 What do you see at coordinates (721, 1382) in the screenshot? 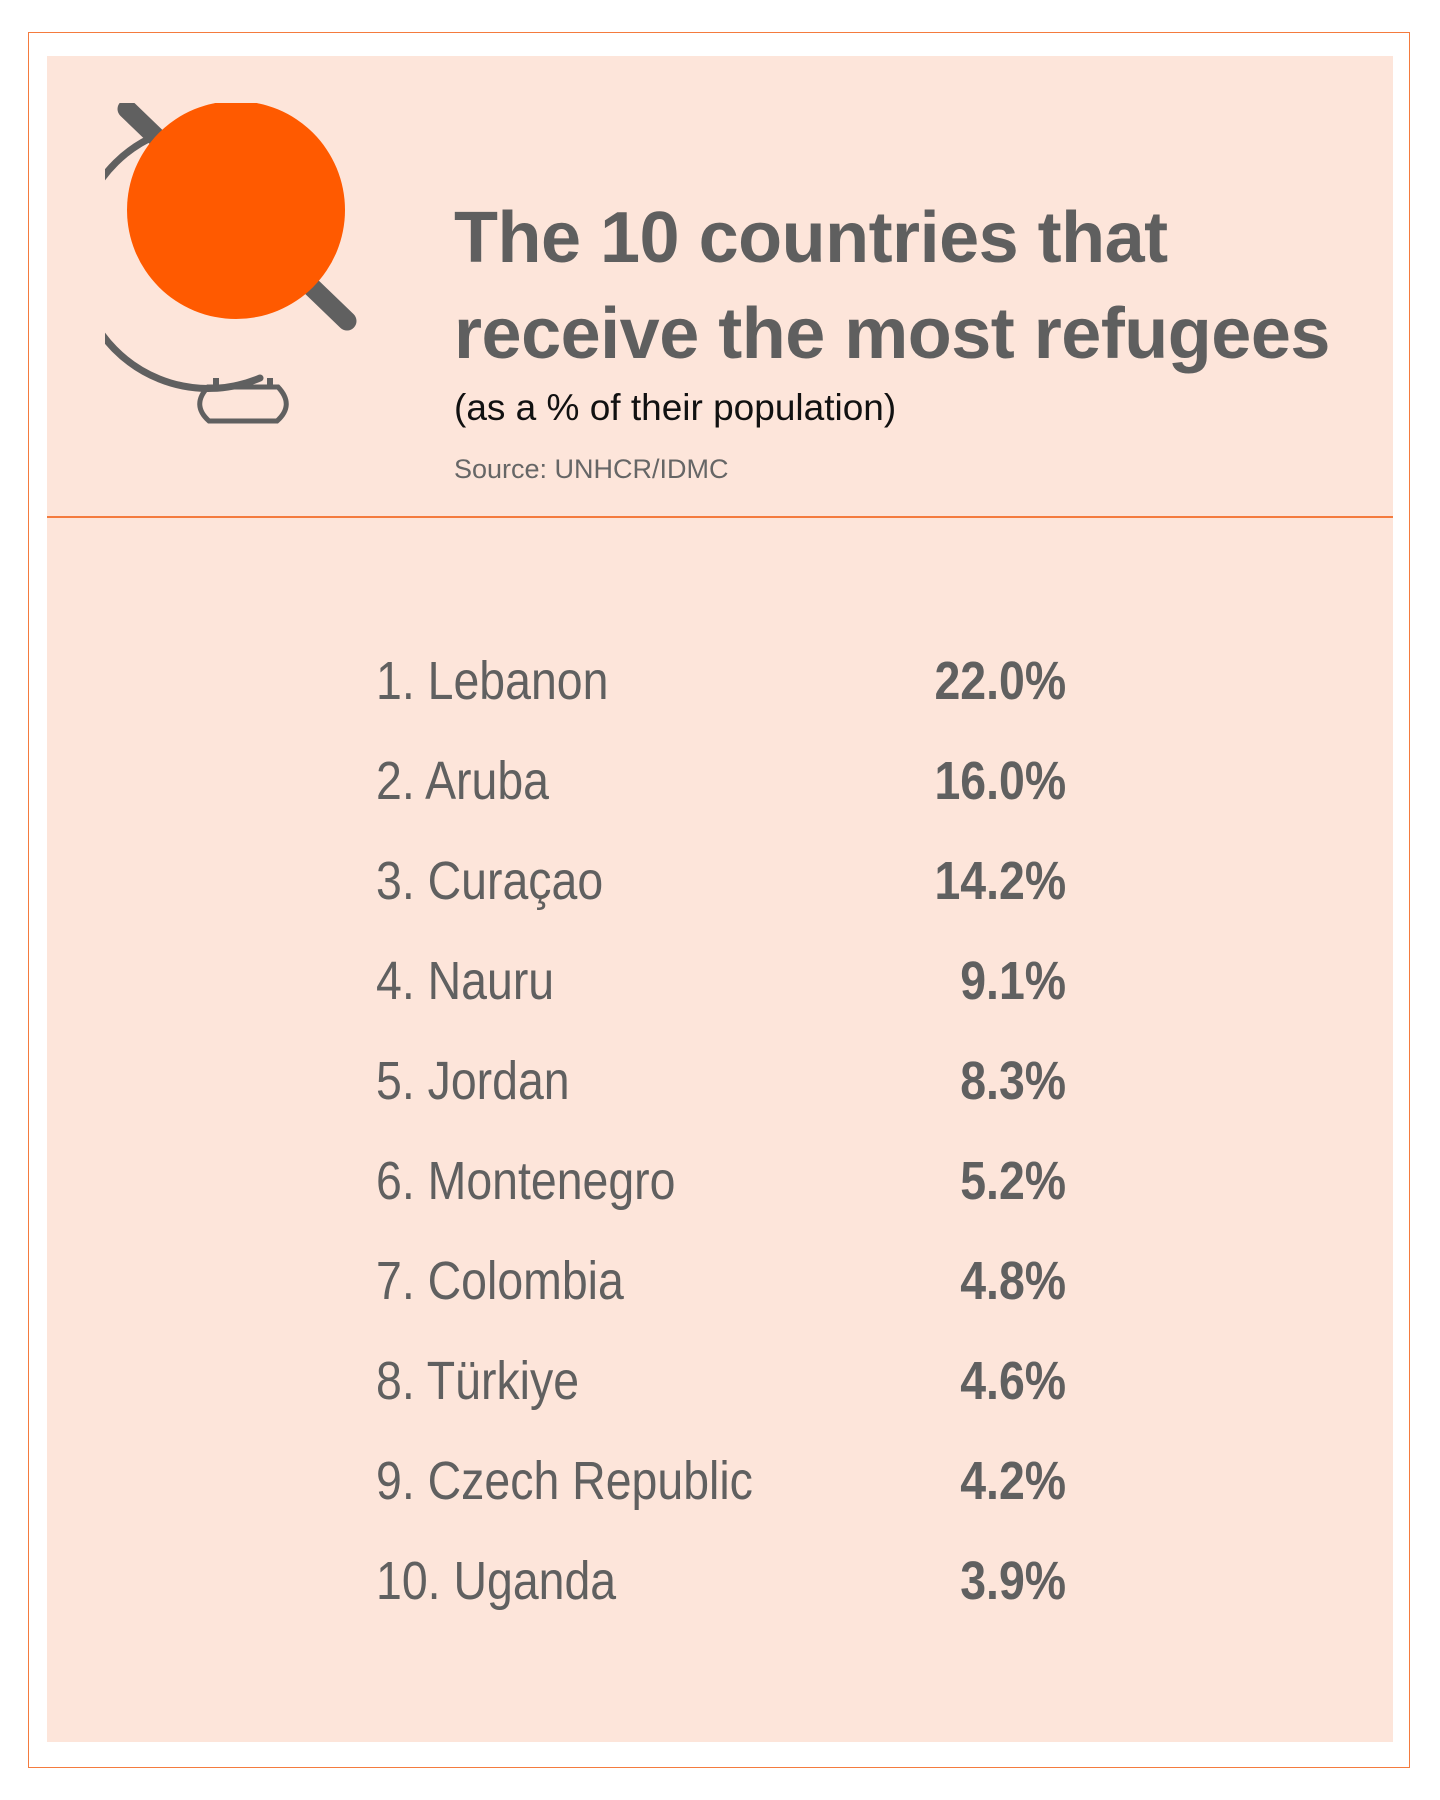
I see `ranking-row: 8. Türkiye 4.6%` at bounding box center [721, 1382].